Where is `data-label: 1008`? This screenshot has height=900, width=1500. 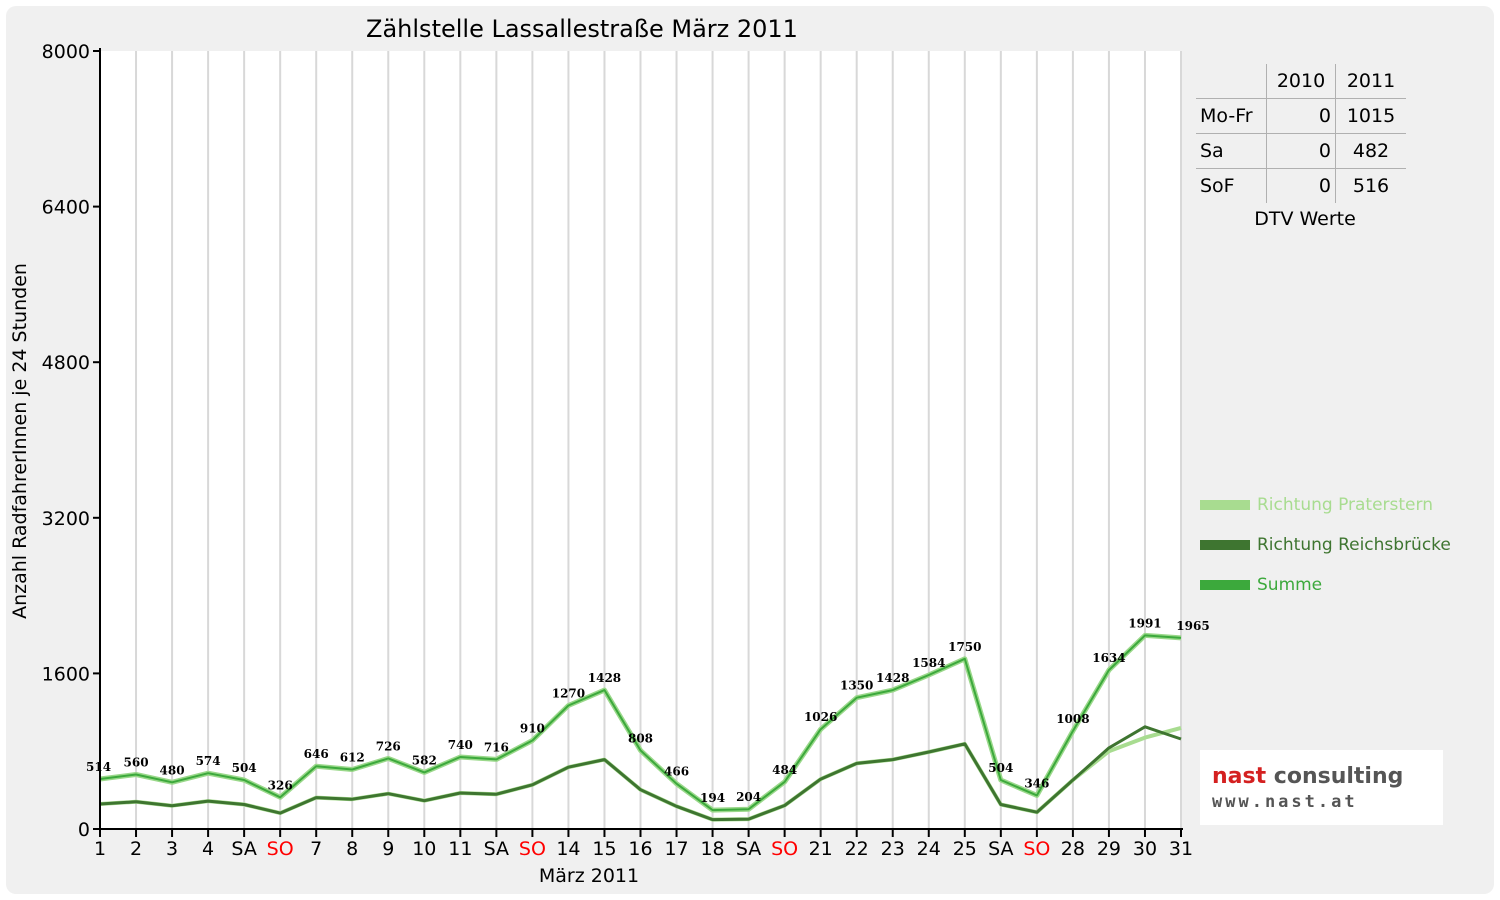 data-label: 1008 is located at coordinates (1072, 719).